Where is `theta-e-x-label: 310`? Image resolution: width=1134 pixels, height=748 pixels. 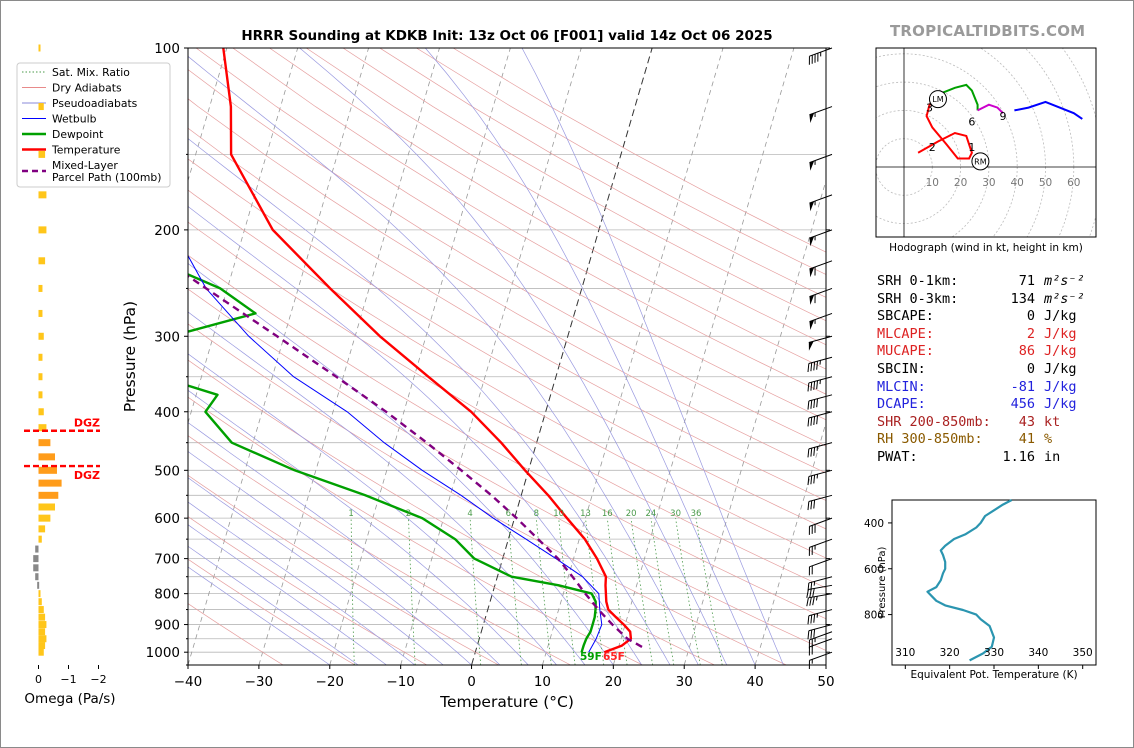 theta-e-x-label: 310 is located at coordinates (905, 653).